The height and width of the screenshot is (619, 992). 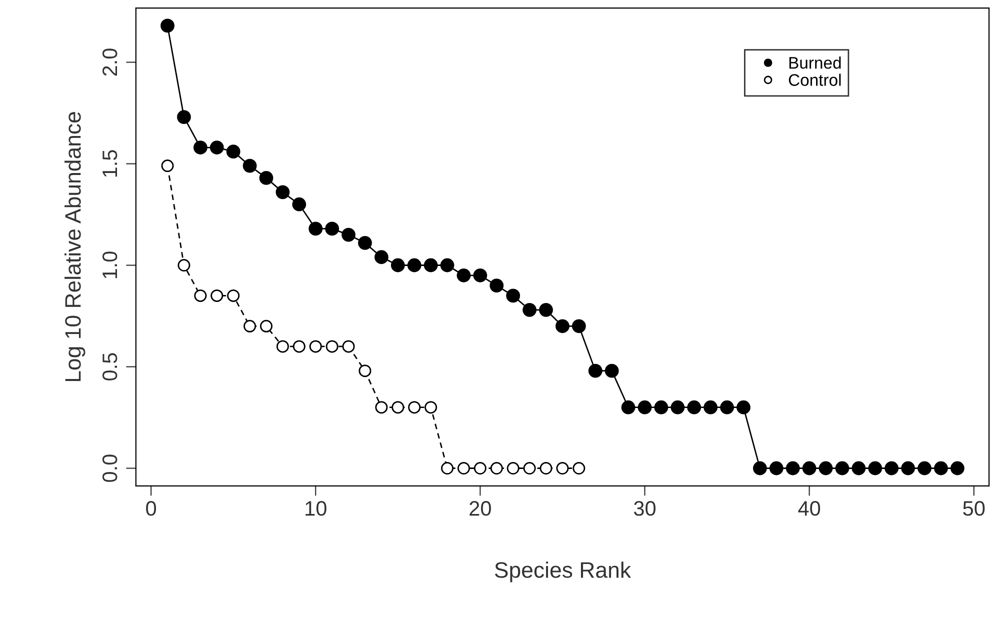 What do you see at coordinates (316, 508) in the screenshot?
I see `x-tick-label: 10` at bounding box center [316, 508].